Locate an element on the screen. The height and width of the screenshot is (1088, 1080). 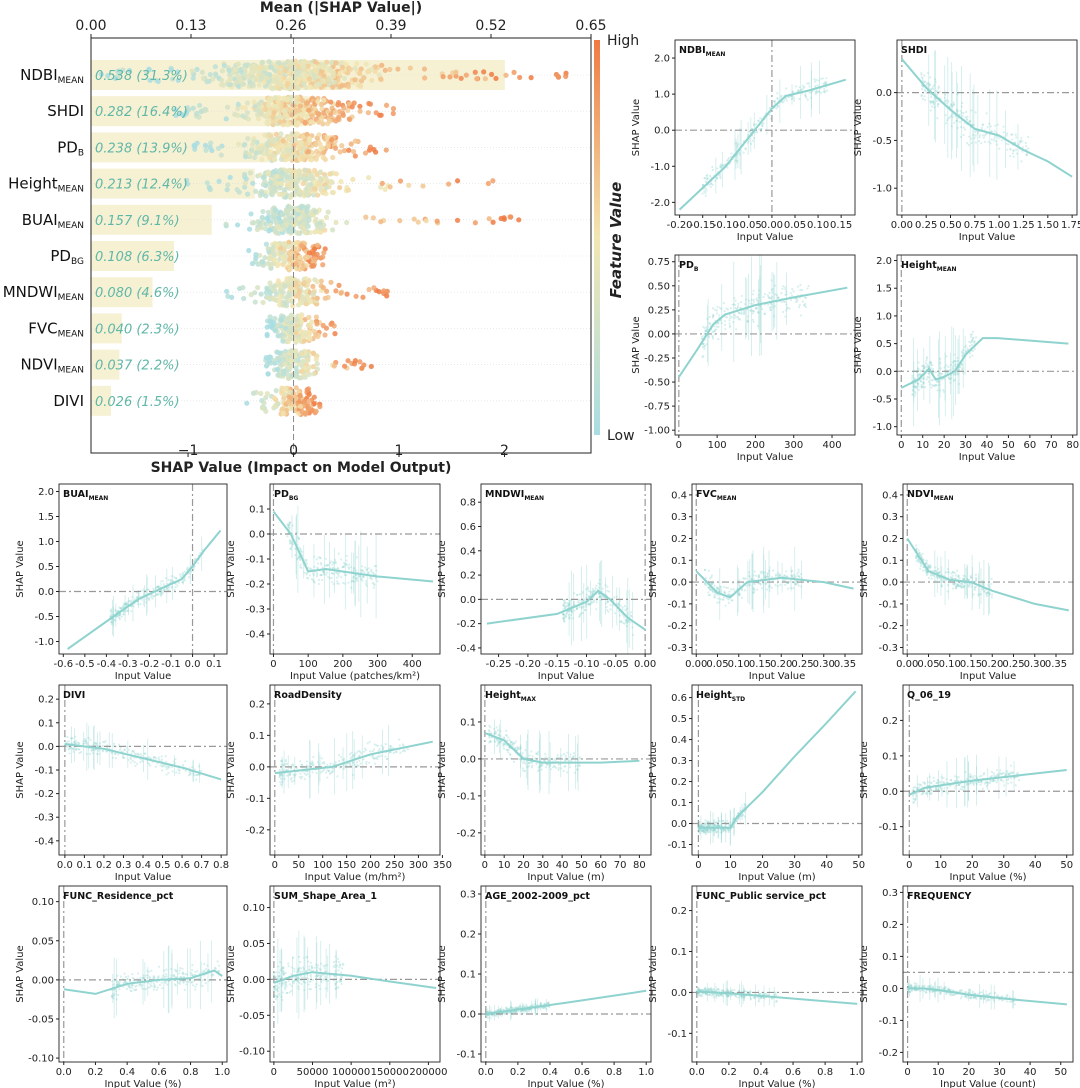
x-tick-label: -0.3 is located at coordinates (128, 664).